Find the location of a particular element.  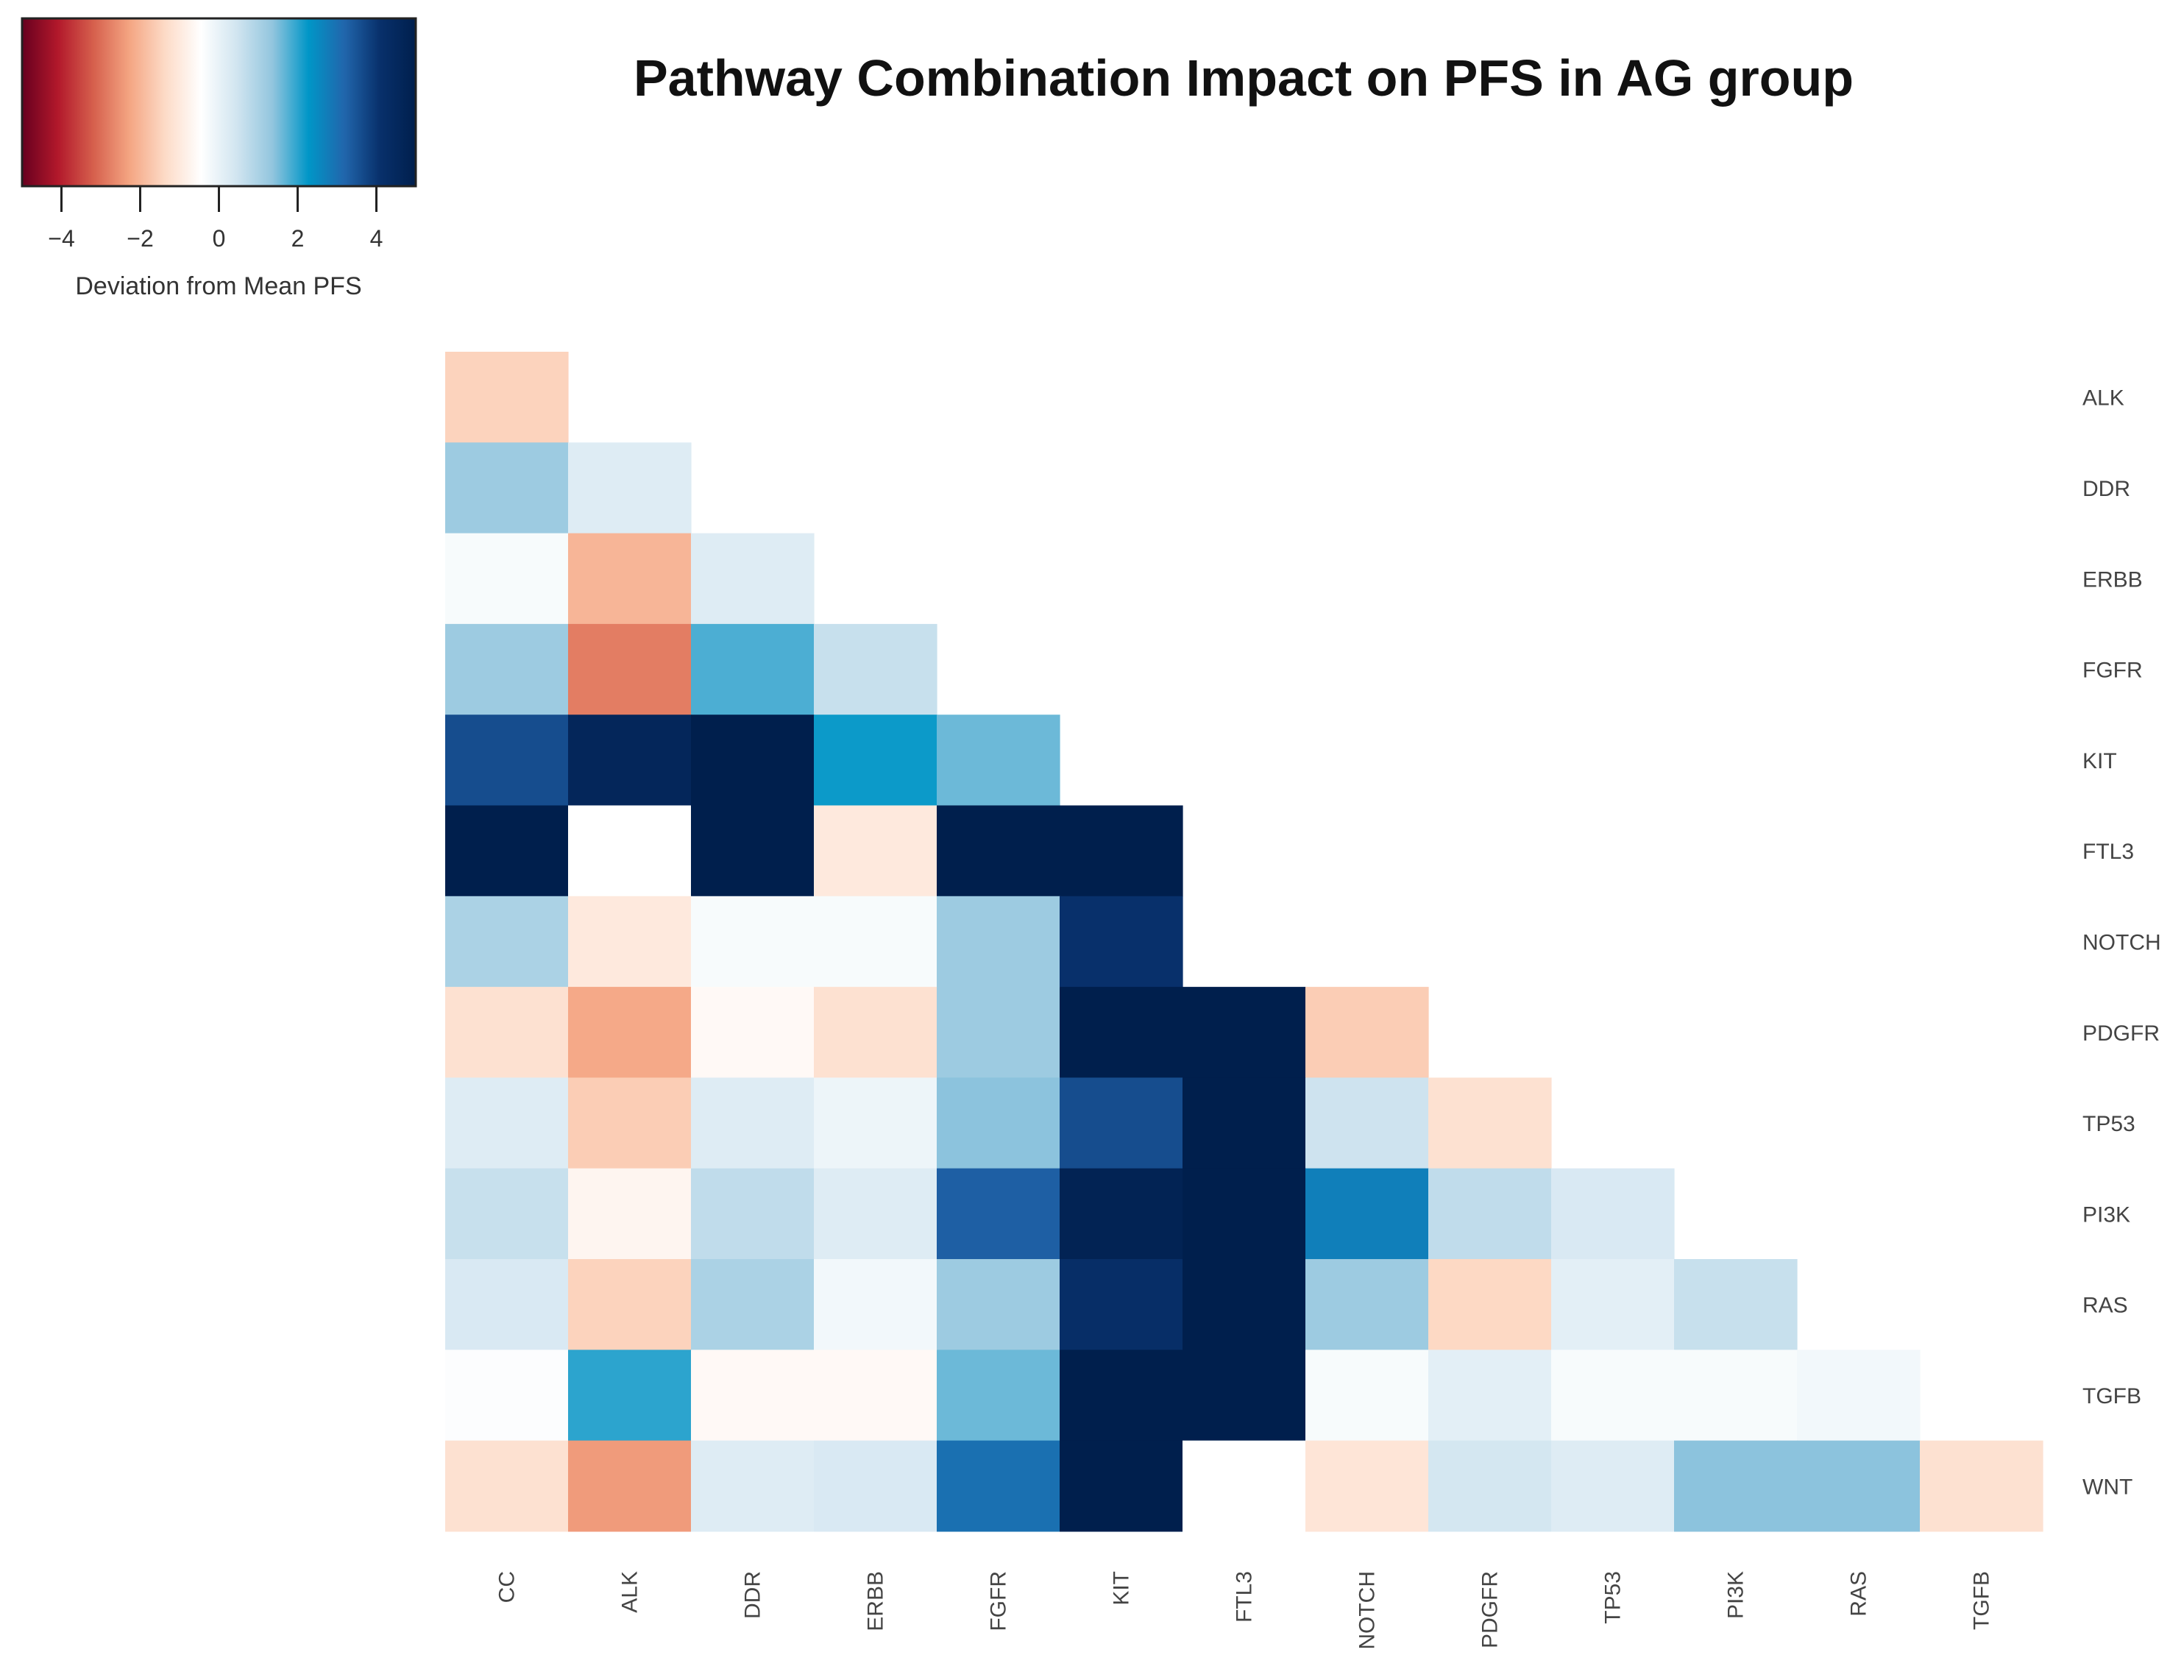

heatmap-cell-ftl3-cc is located at coordinates (507, 851).